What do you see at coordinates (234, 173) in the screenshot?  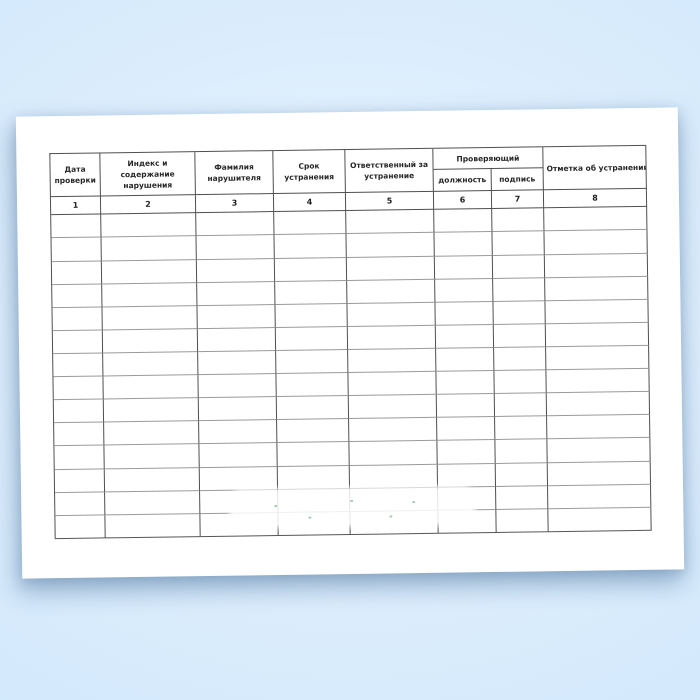 I see `col-header-violator-surname: Фамилия нарушителя` at bounding box center [234, 173].